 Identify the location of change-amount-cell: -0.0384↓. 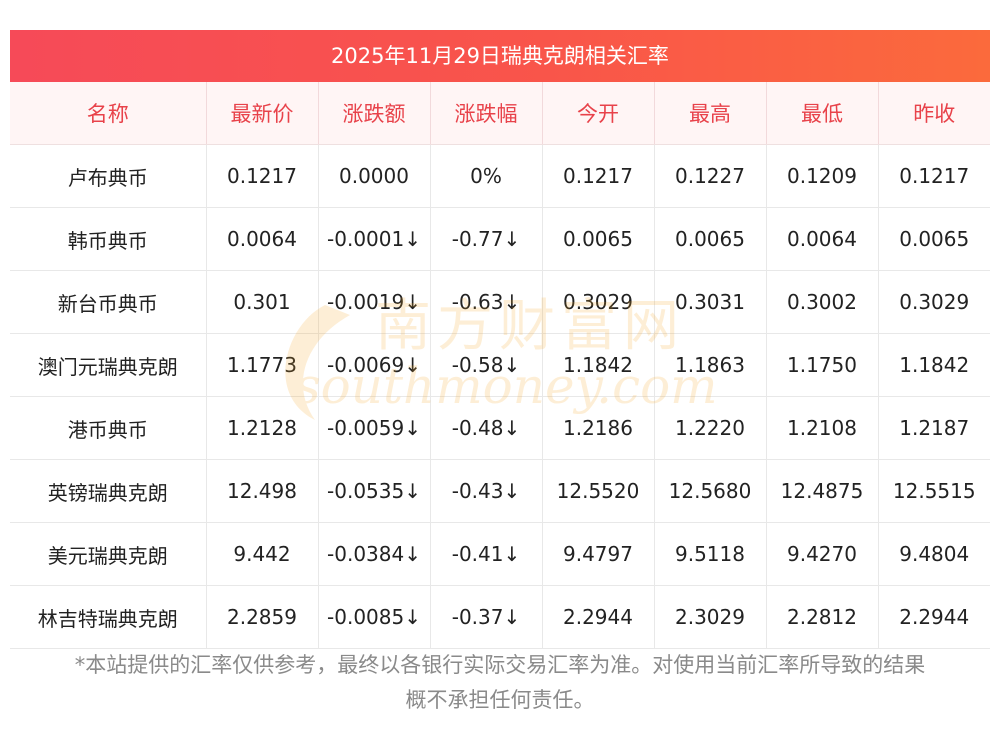
(374, 554).